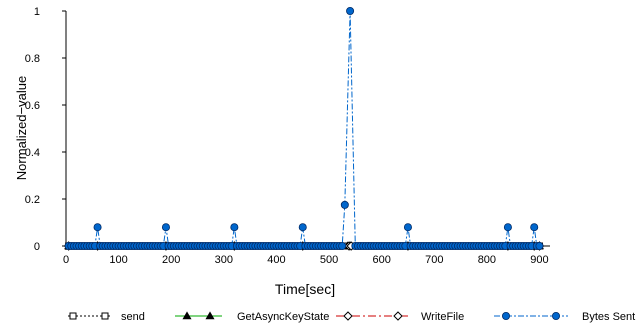 Image resolution: width=636 pixels, height=327 pixels. Describe the element at coordinates (276, 260) in the screenshot. I see `x-tick-label: 400` at that location.